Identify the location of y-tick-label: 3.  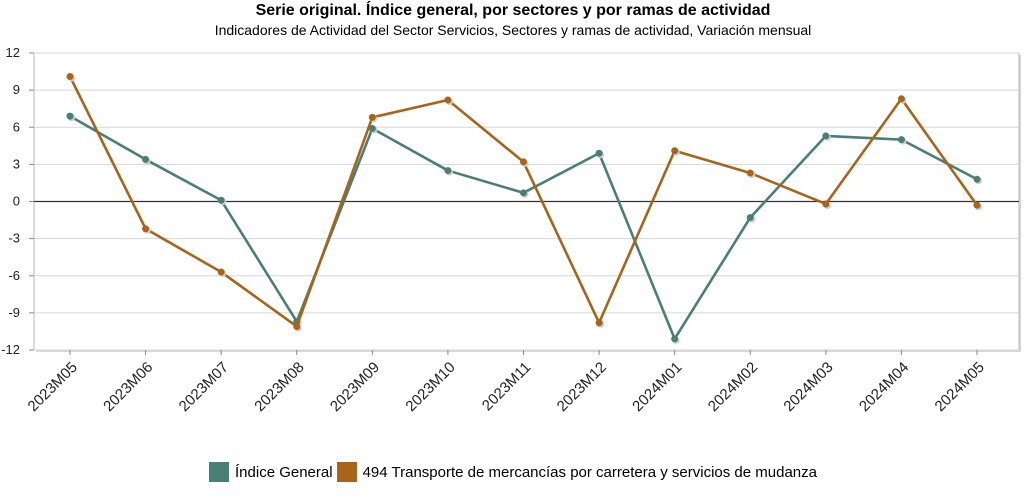
(16, 163).